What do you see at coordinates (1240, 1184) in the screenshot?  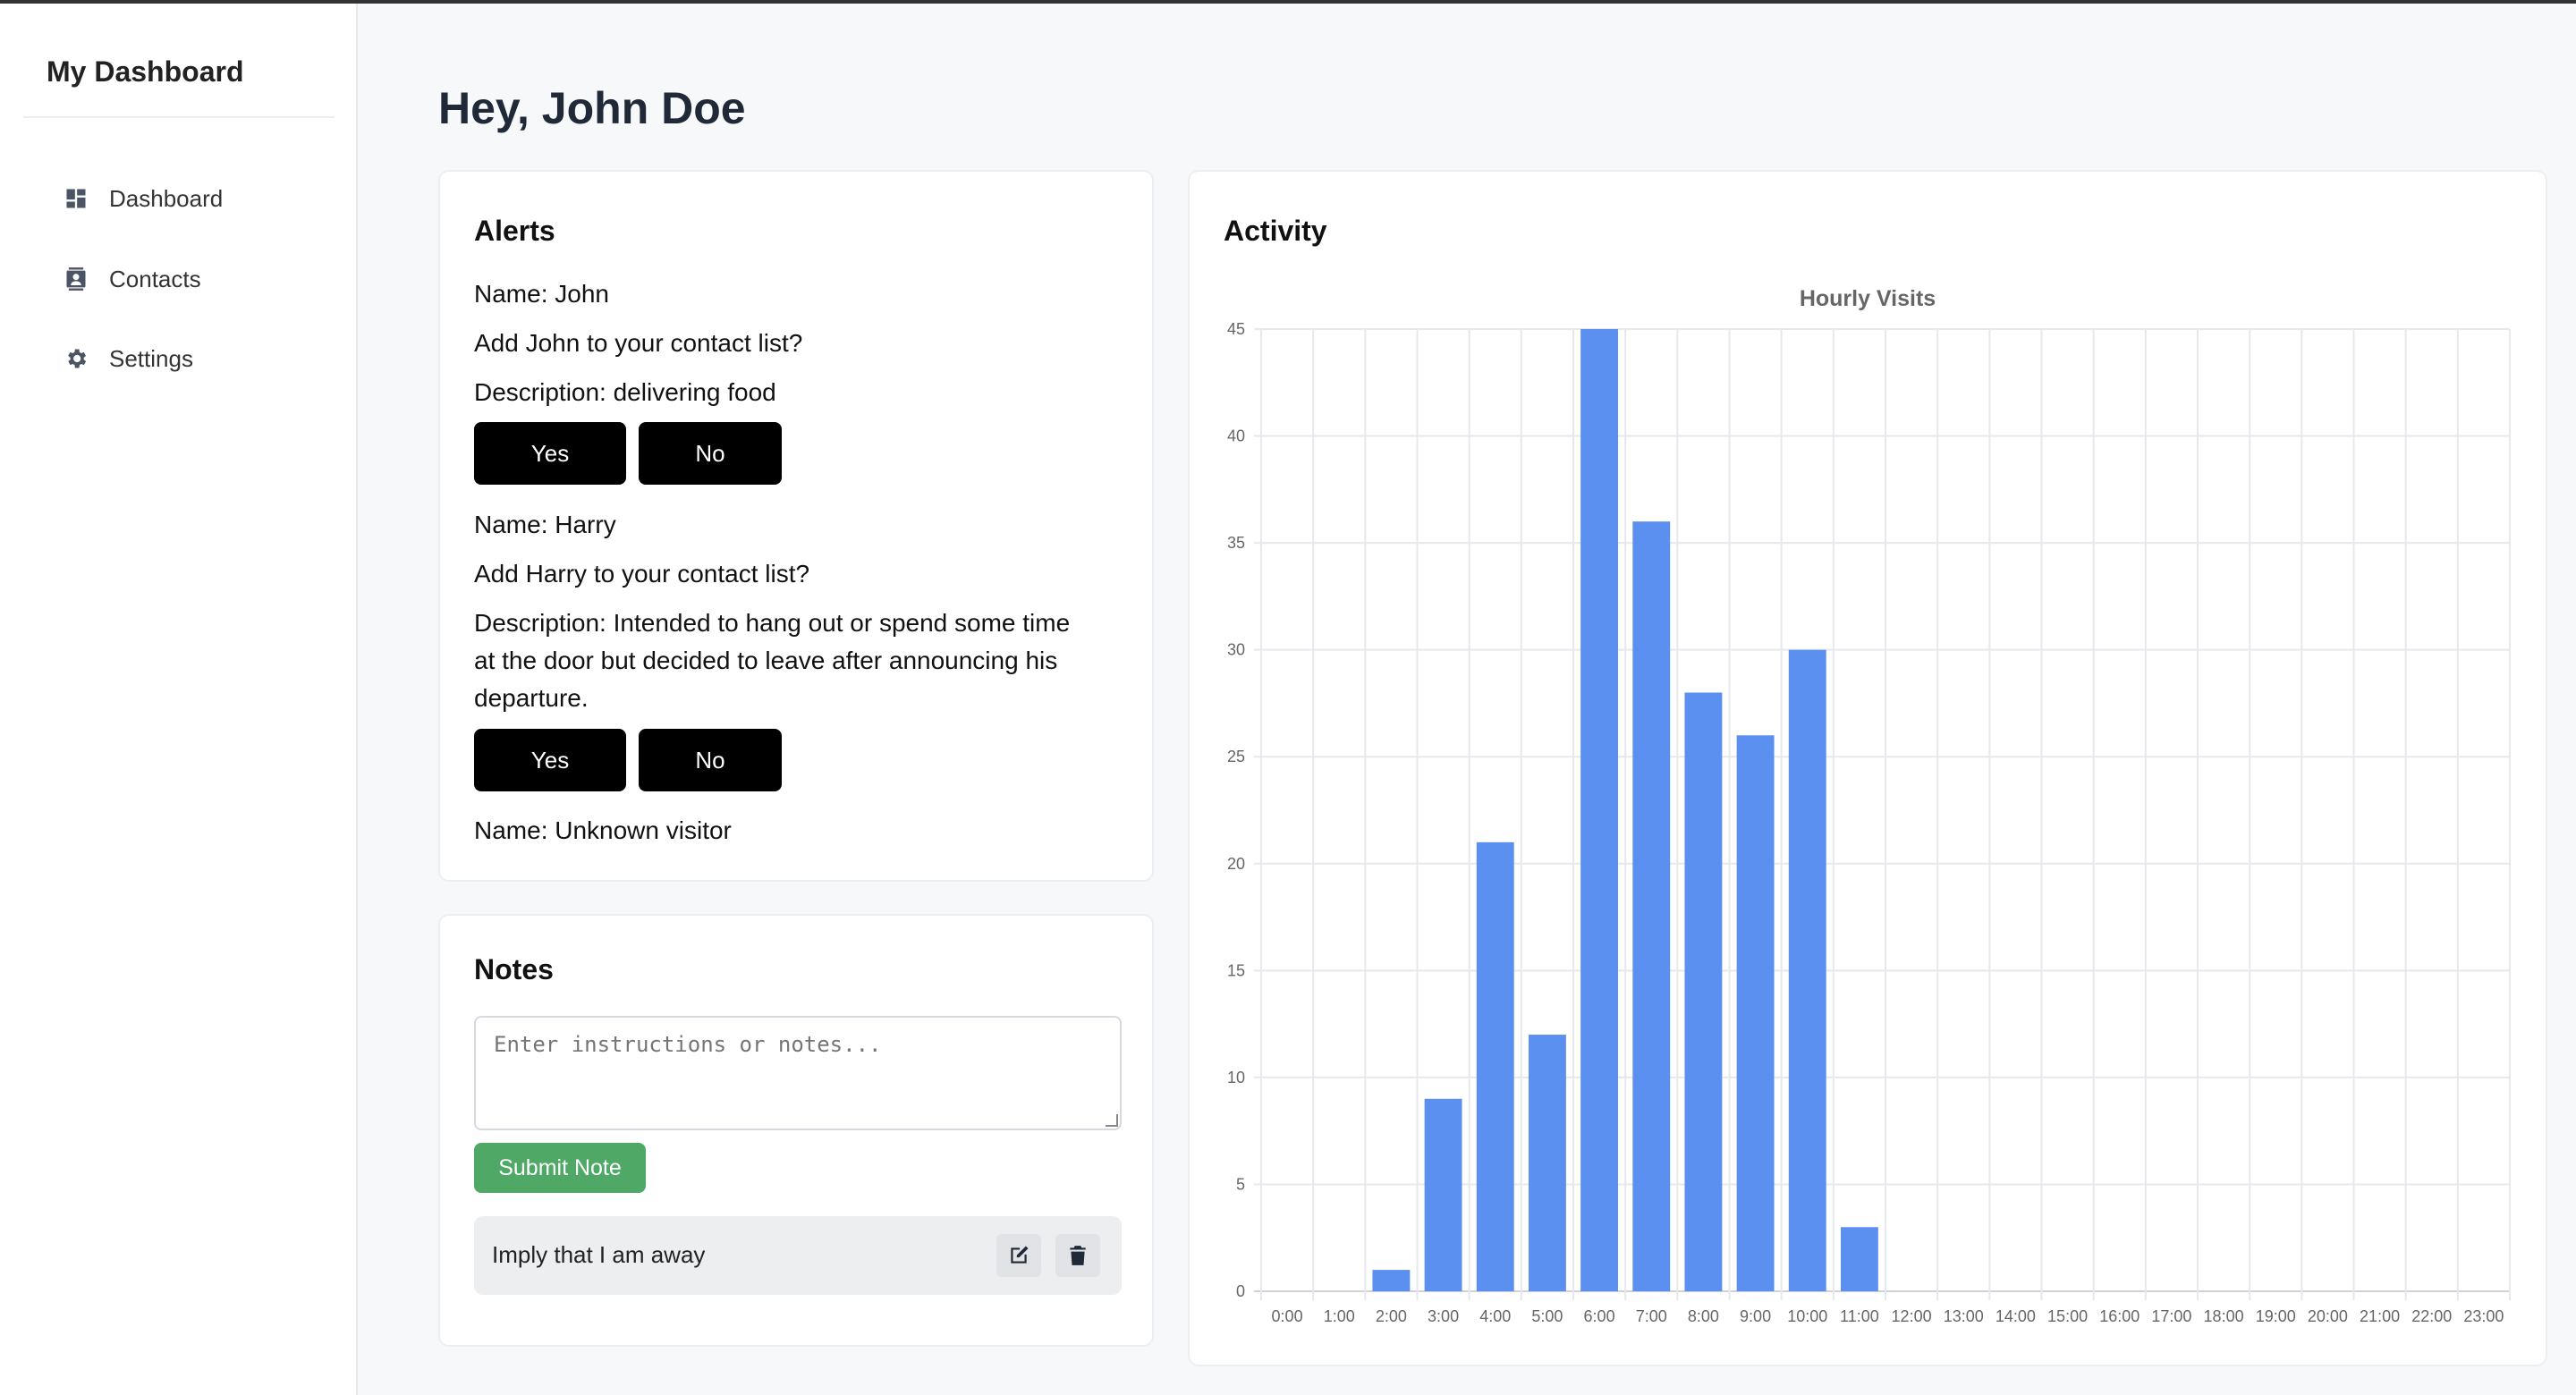 I see `y-tick-label: 5` at bounding box center [1240, 1184].